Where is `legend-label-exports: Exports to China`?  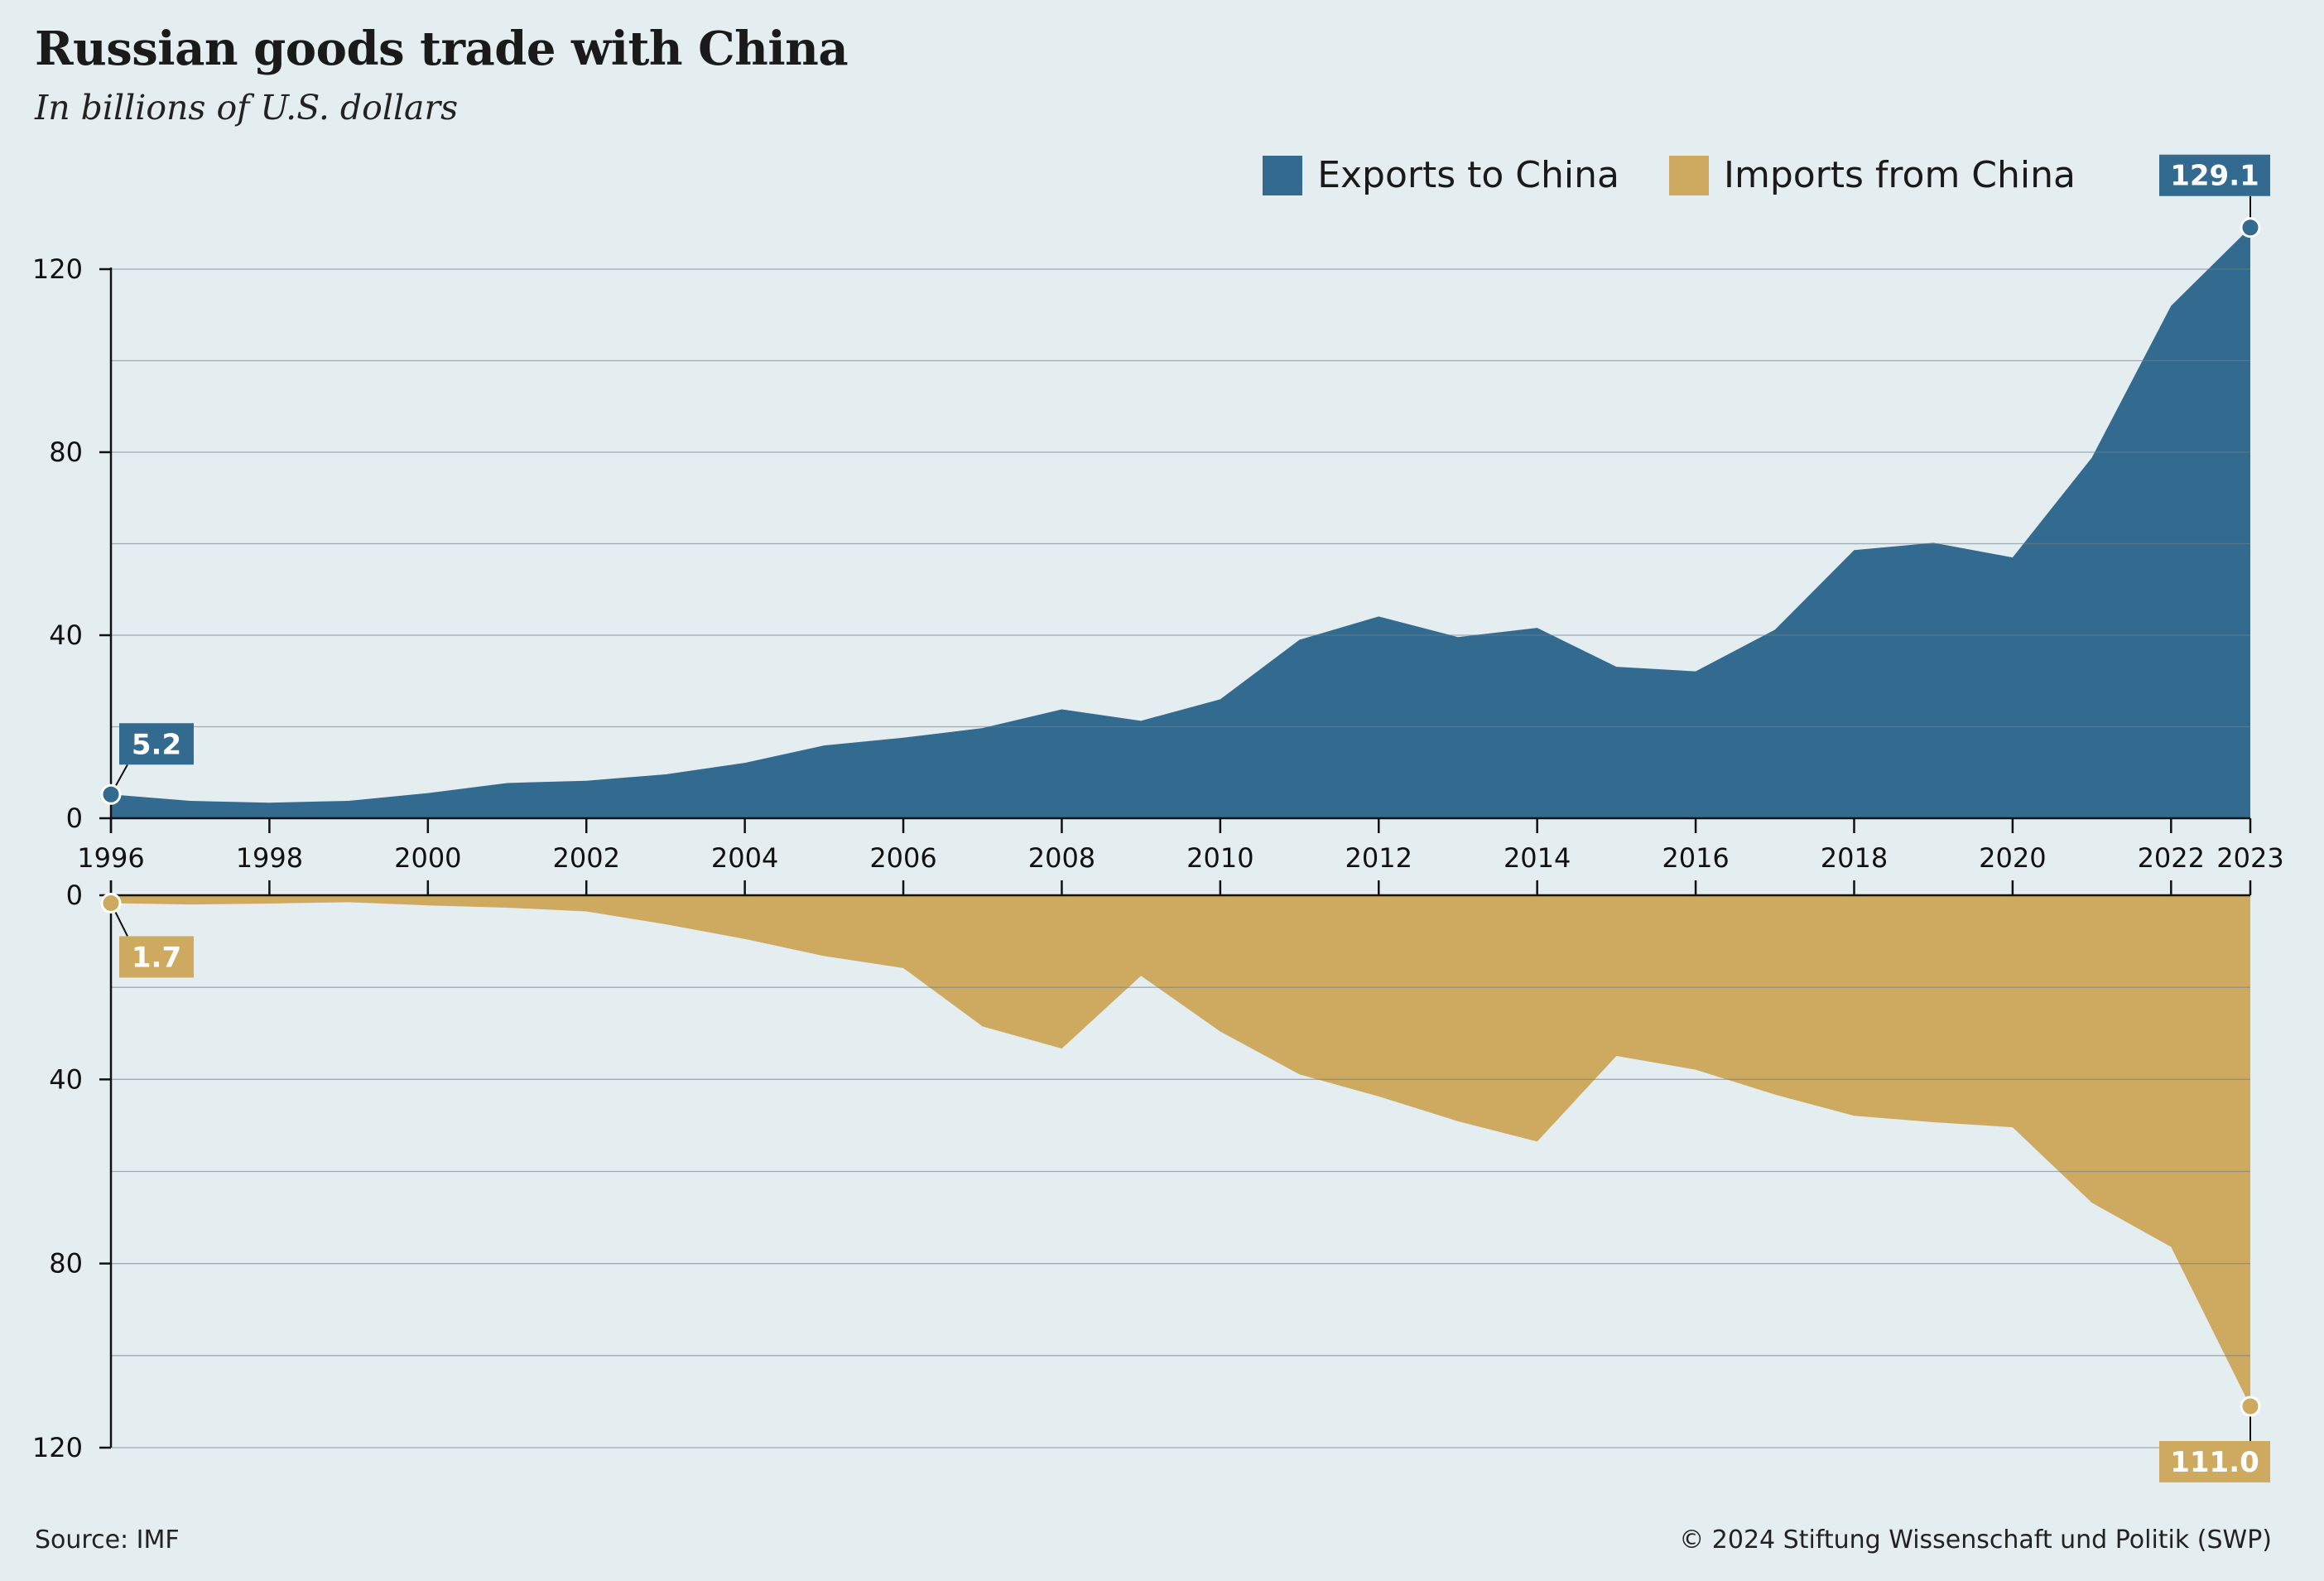
legend-label-exports: Exports to China is located at coordinates (1468, 175).